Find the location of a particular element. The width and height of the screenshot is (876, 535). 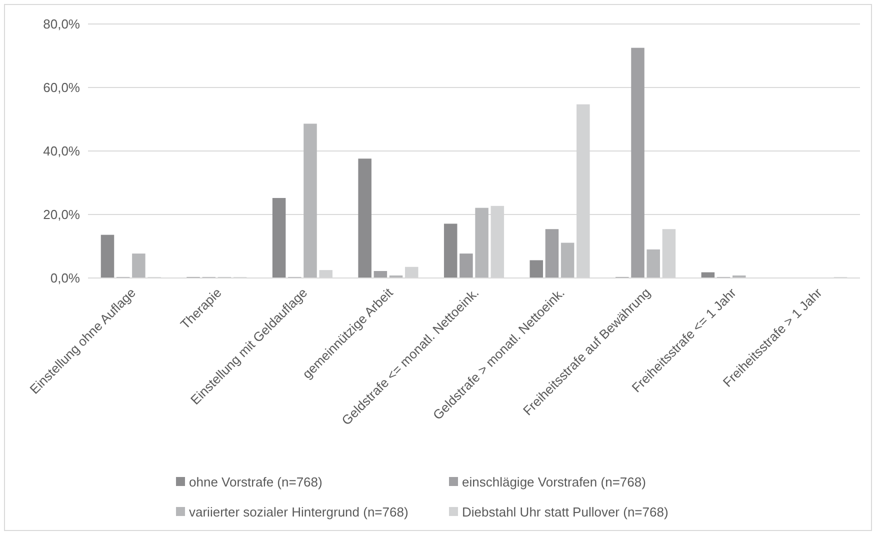

legend-label: Diebstahl Uhr statt Pullover (n=768) is located at coordinates (565, 512).